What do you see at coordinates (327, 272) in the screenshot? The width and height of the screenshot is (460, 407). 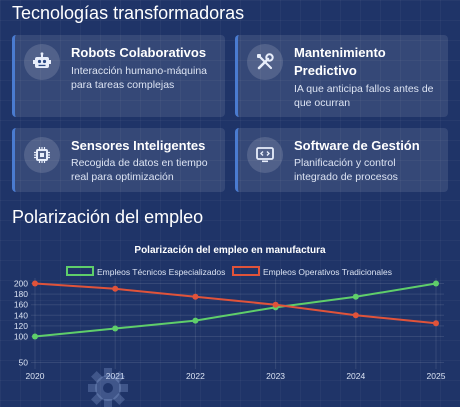 I see `legend-label: Empleos Operativos Tradicionales` at bounding box center [327, 272].